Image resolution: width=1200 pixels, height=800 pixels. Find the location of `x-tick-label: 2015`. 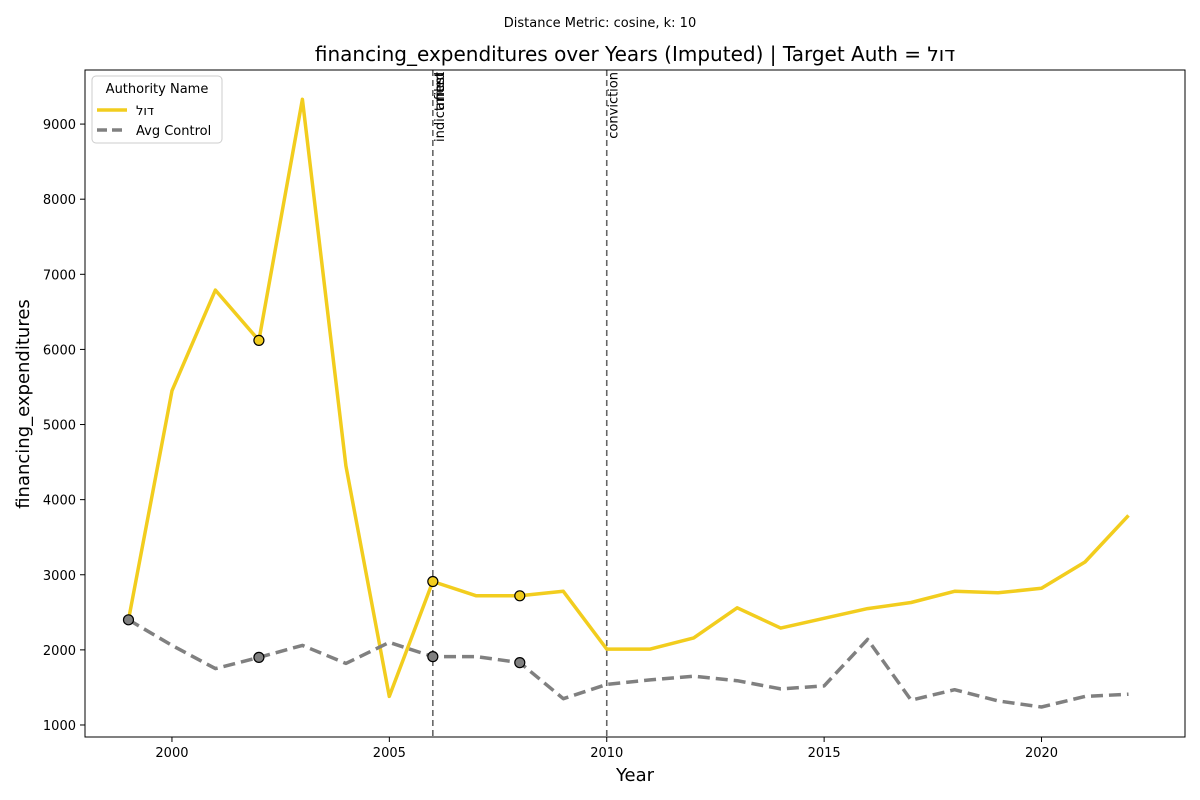

x-tick-label: 2015 is located at coordinates (824, 753).